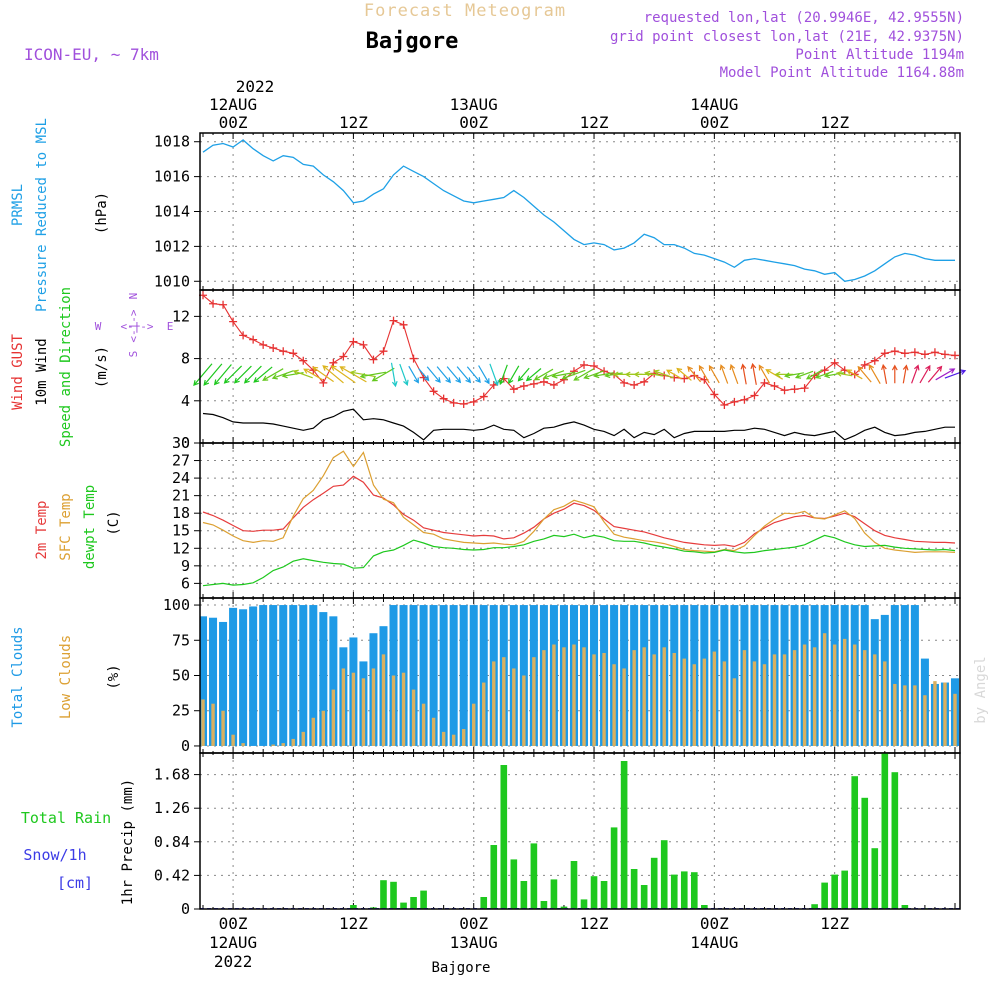  Describe the element at coordinates (133, 325) in the screenshot. I see `compass-arrows-v: <-|->` at that location.